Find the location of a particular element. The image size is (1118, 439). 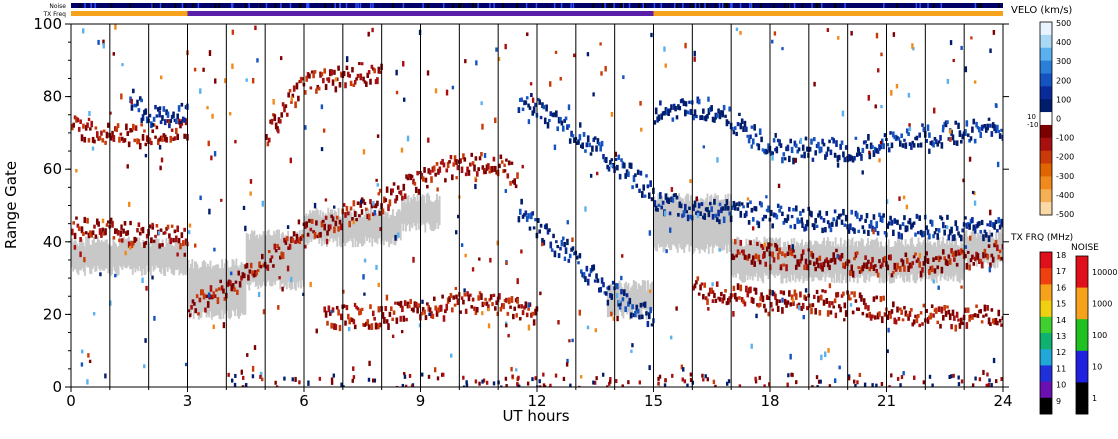

y-axis-label: Range Gate is located at coordinates (11, 205).